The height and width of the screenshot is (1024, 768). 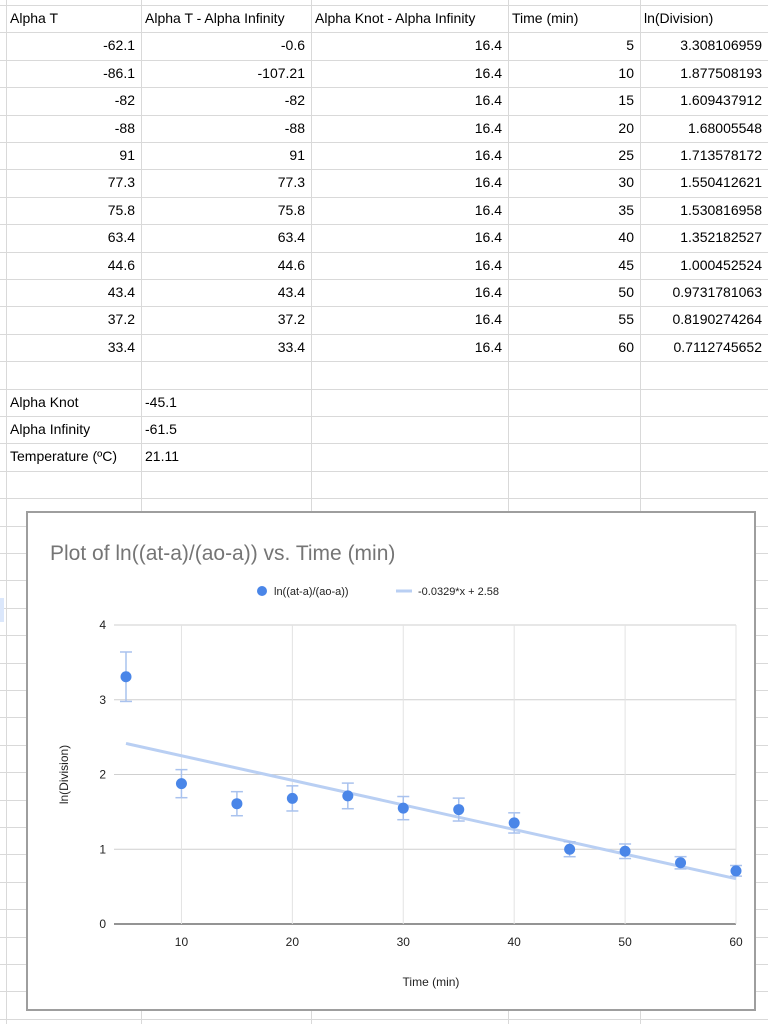 I want to click on data-cell: 1.550412621, so click(x=721, y=182).